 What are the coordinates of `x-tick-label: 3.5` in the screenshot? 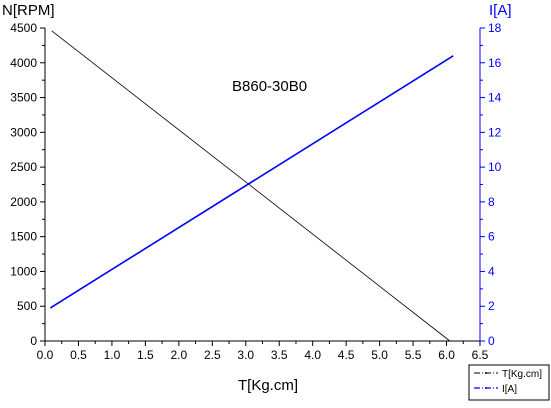 It's located at (279, 355).